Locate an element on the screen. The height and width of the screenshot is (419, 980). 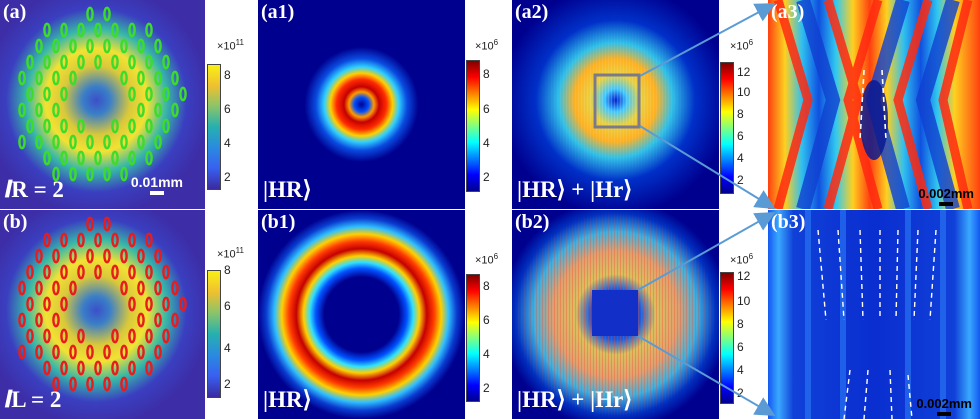
colorbar-b1-tick-3: 2 is located at coordinates (486, 388).